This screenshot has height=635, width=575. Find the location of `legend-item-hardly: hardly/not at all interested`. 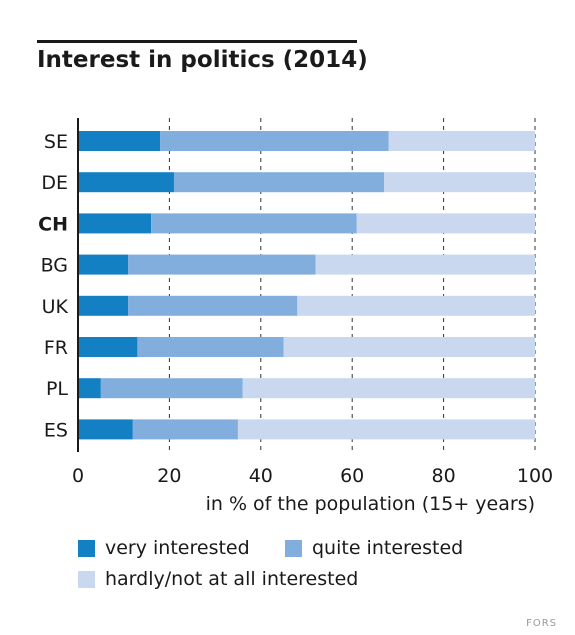

legend-item-hardly: hardly/not at all interested is located at coordinates (218, 579).